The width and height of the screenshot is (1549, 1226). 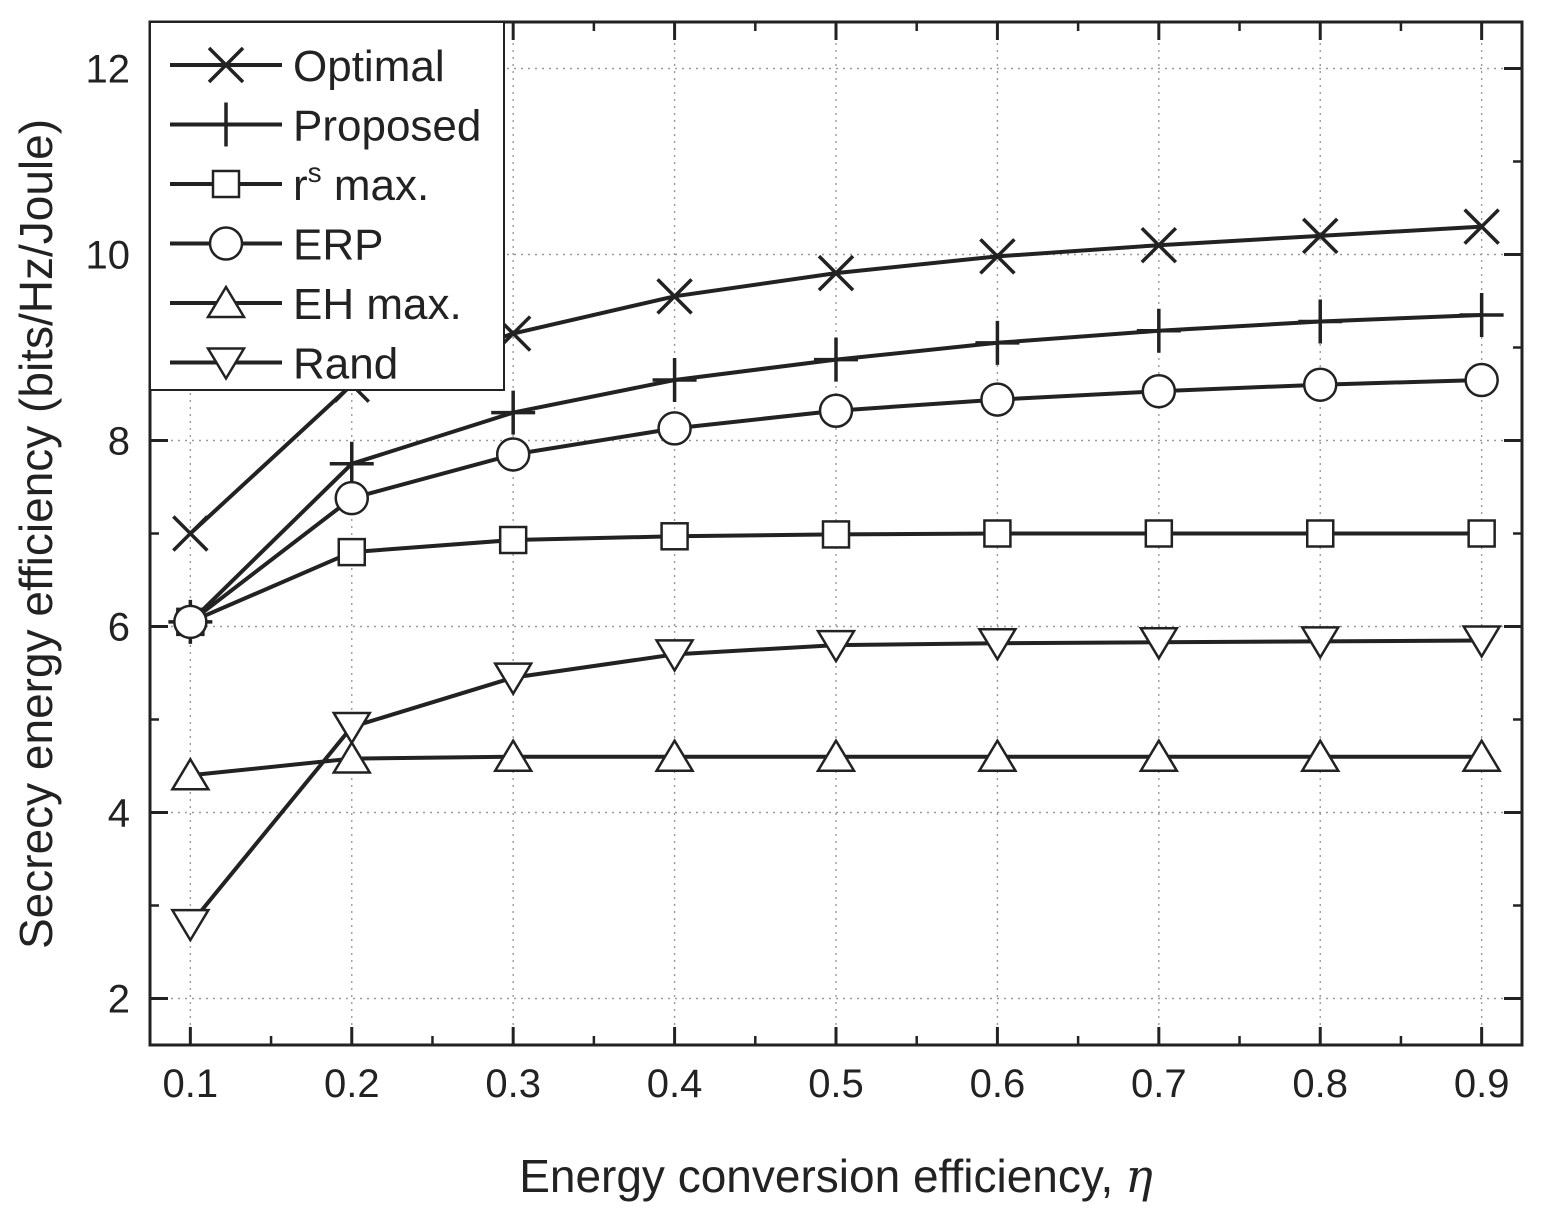 I want to click on y-tick-label: 6, so click(x=119, y=628).